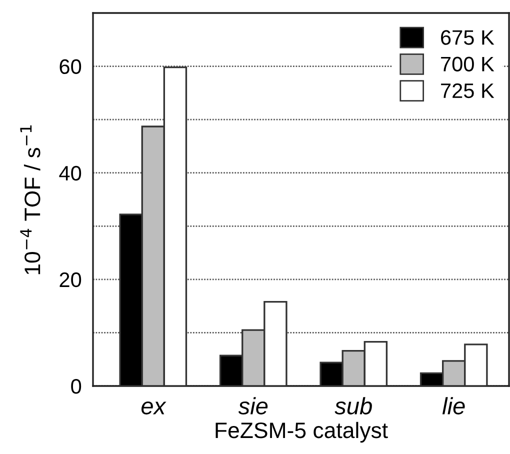  What do you see at coordinates (71, 280) in the screenshot?
I see `y-tick-label: 20` at bounding box center [71, 280].